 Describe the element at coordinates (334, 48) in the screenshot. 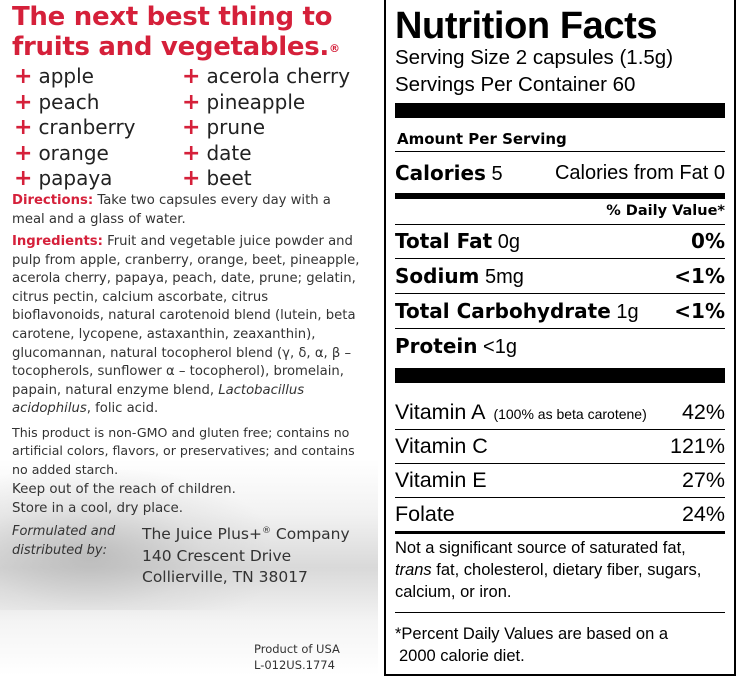

I see `registered-mark: ®` at that location.